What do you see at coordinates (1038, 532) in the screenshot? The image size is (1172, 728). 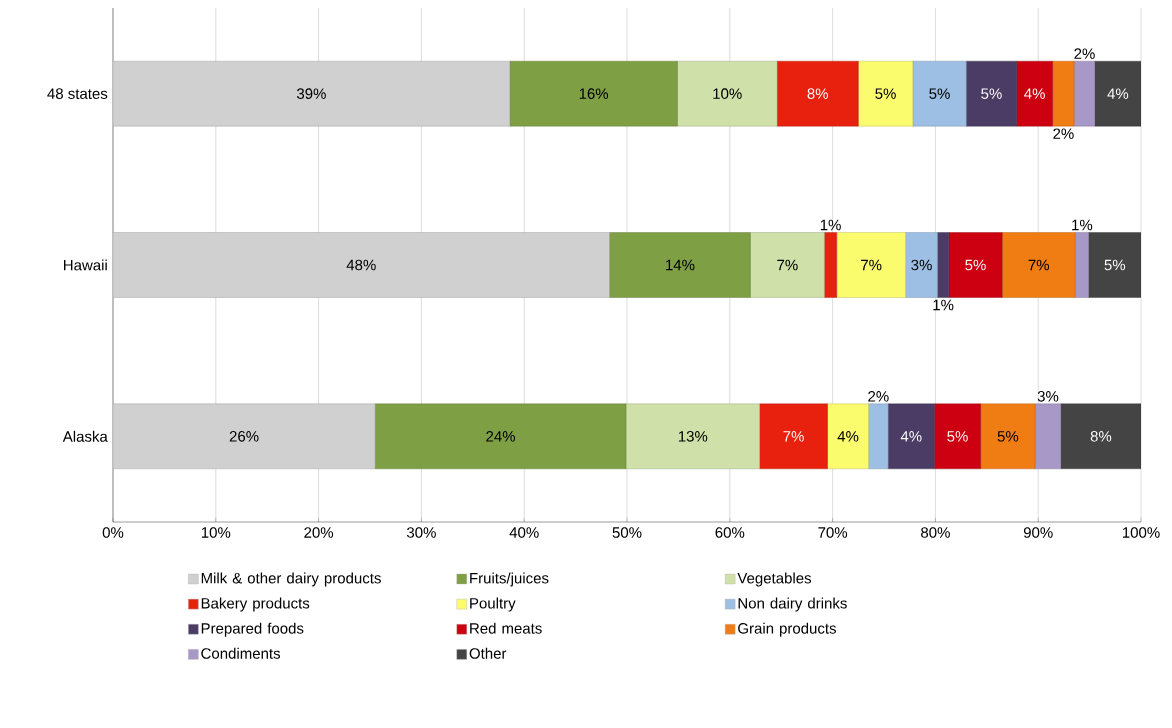 I see `x-tick-label: 90%` at bounding box center [1038, 532].